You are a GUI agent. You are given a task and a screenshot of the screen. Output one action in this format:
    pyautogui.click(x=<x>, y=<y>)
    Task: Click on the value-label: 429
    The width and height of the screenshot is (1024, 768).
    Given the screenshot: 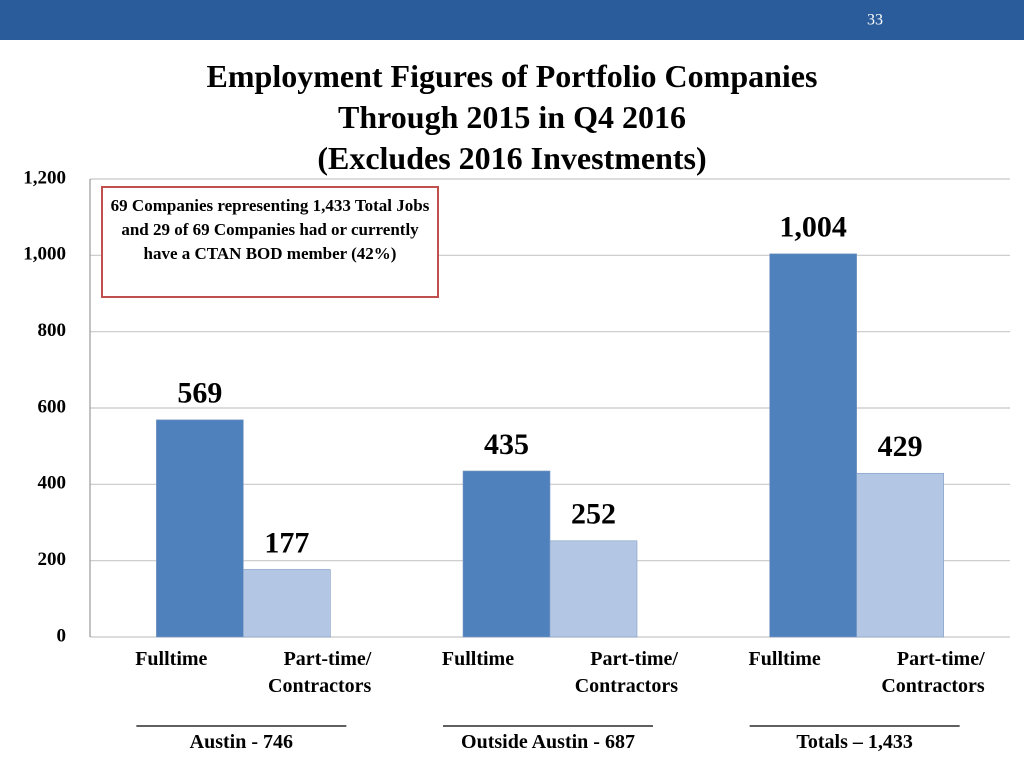 What is the action you would take?
    pyautogui.click(x=900, y=446)
    